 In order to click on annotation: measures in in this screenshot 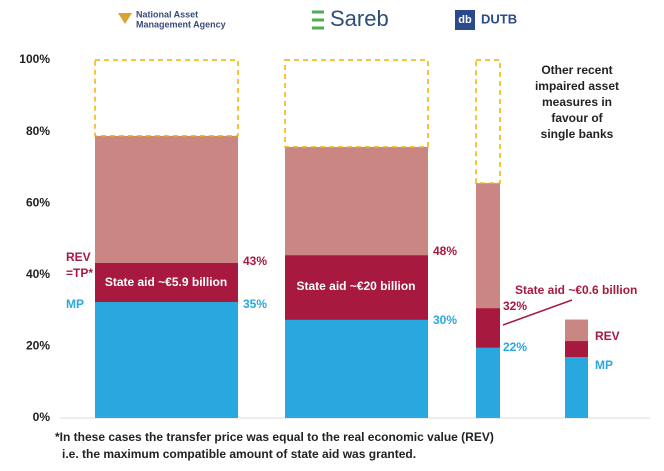, I will do `click(577, 102)`.